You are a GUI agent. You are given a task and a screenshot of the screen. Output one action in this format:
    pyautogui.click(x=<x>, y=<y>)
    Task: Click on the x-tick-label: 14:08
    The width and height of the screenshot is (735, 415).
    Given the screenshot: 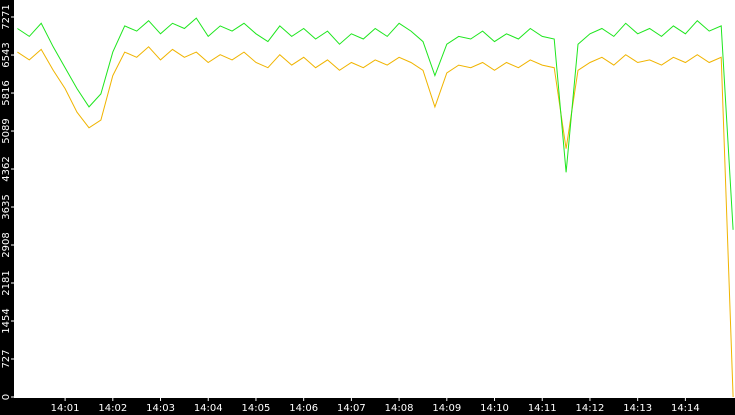 What is the action you would take?
    pyautogui.click(x=399, y=408)
    